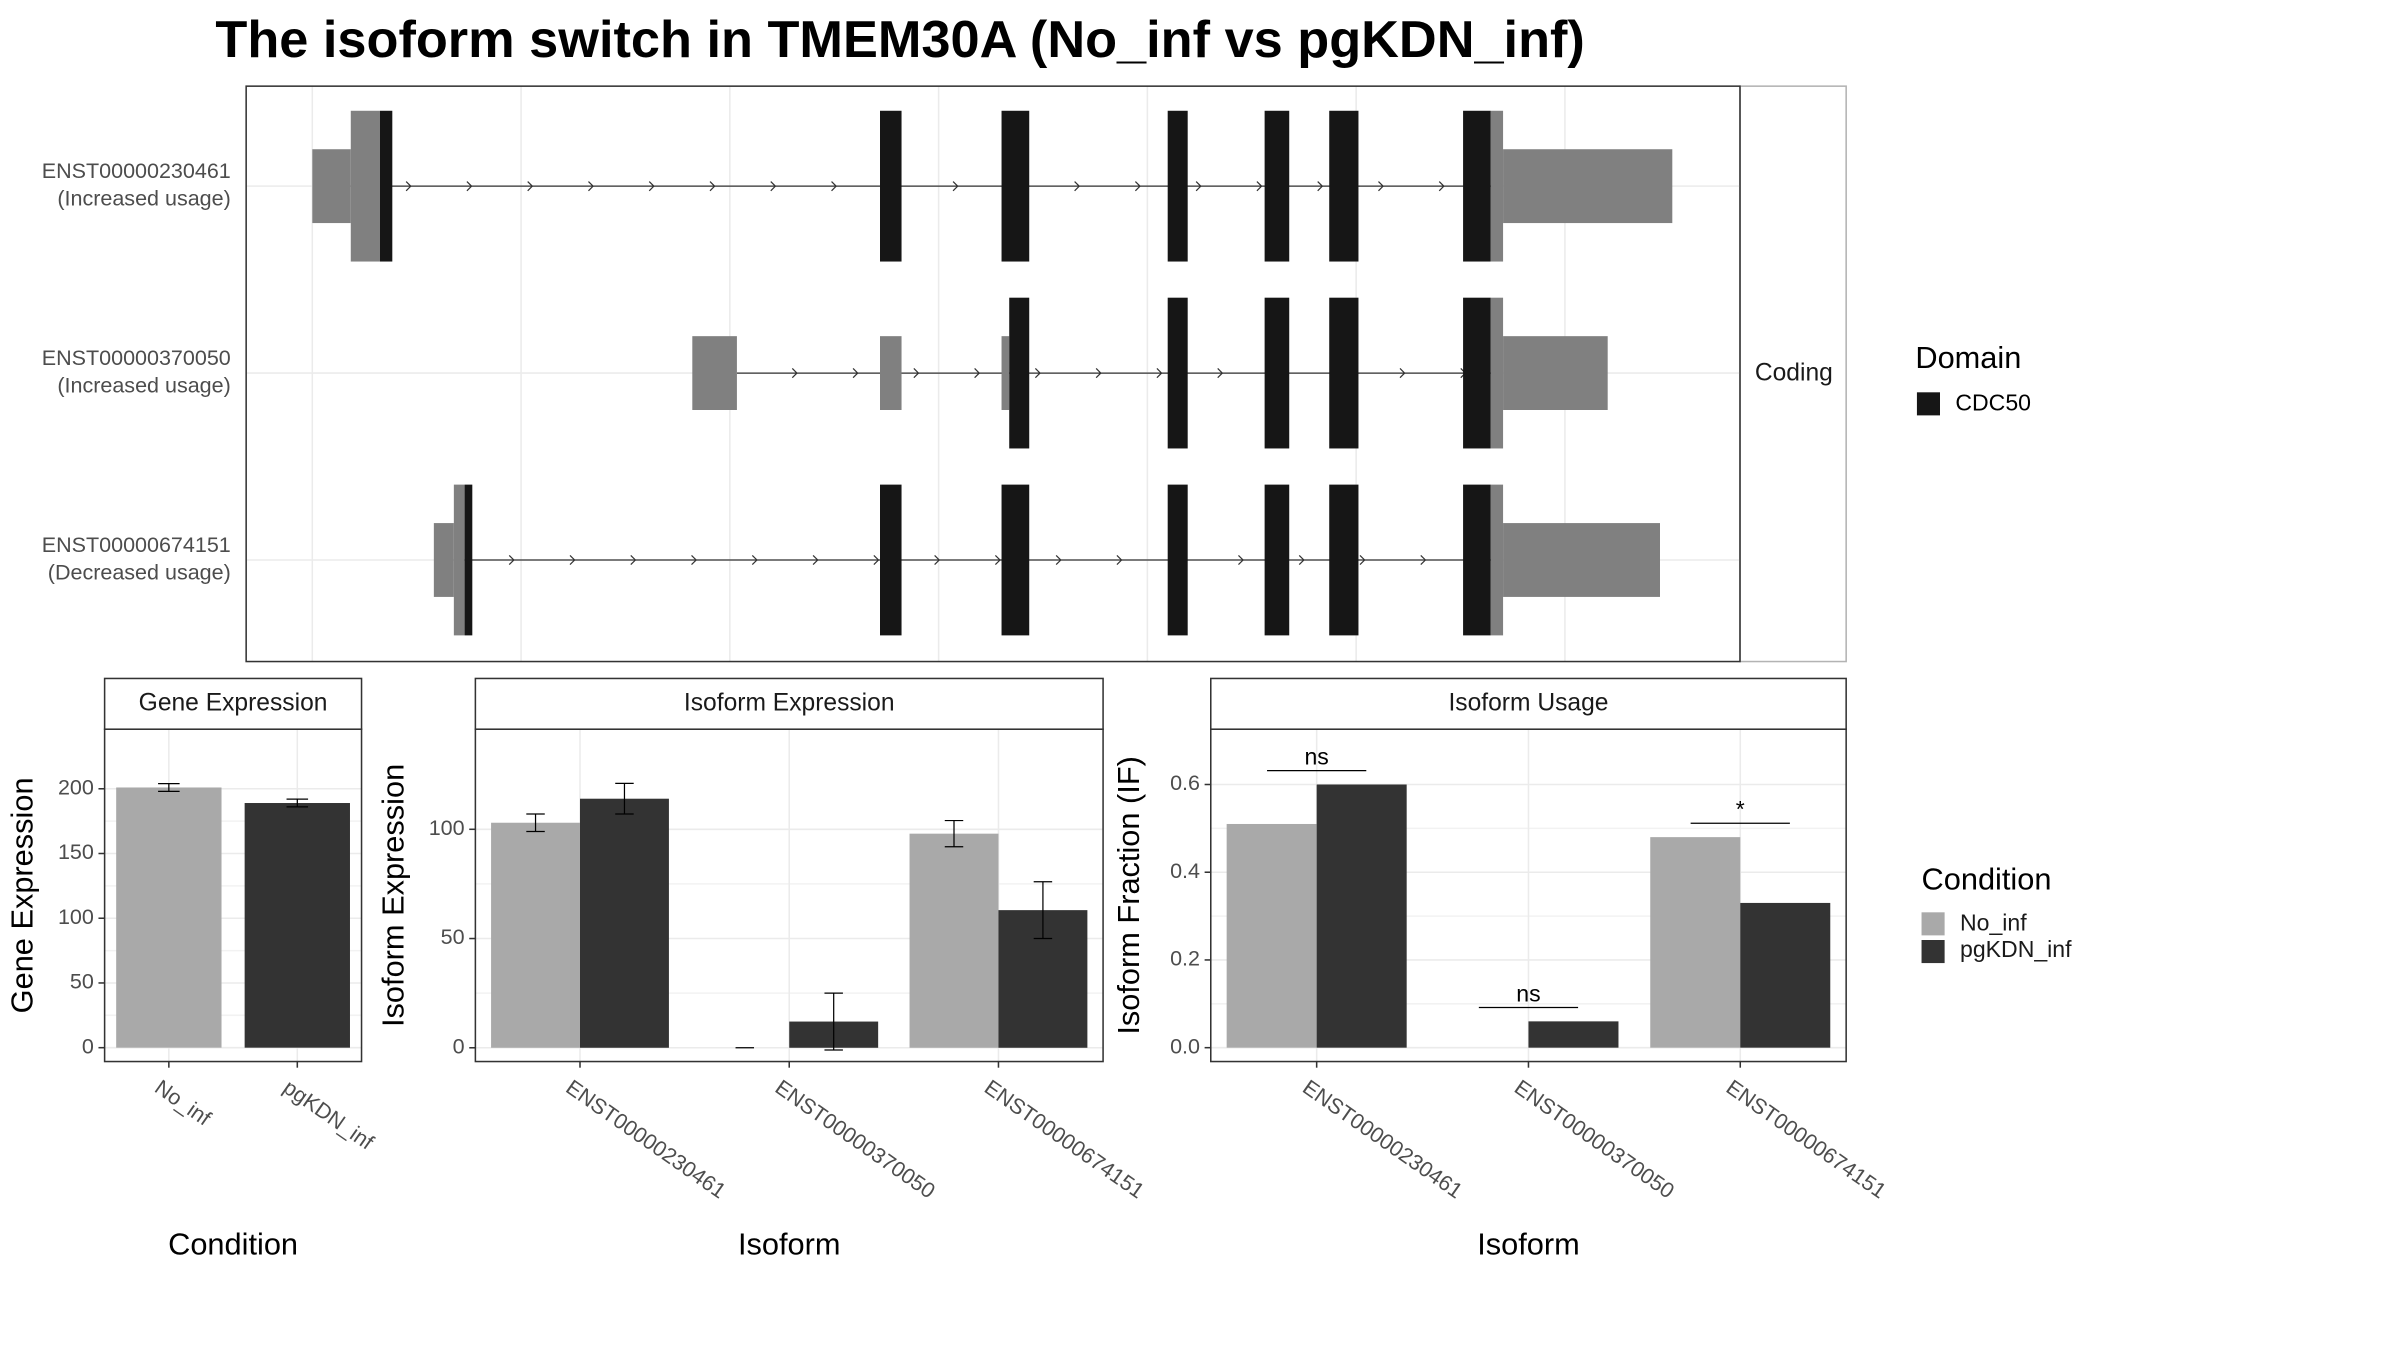  I want to click on strip-label: Isoform Expression, so click(789, 702).